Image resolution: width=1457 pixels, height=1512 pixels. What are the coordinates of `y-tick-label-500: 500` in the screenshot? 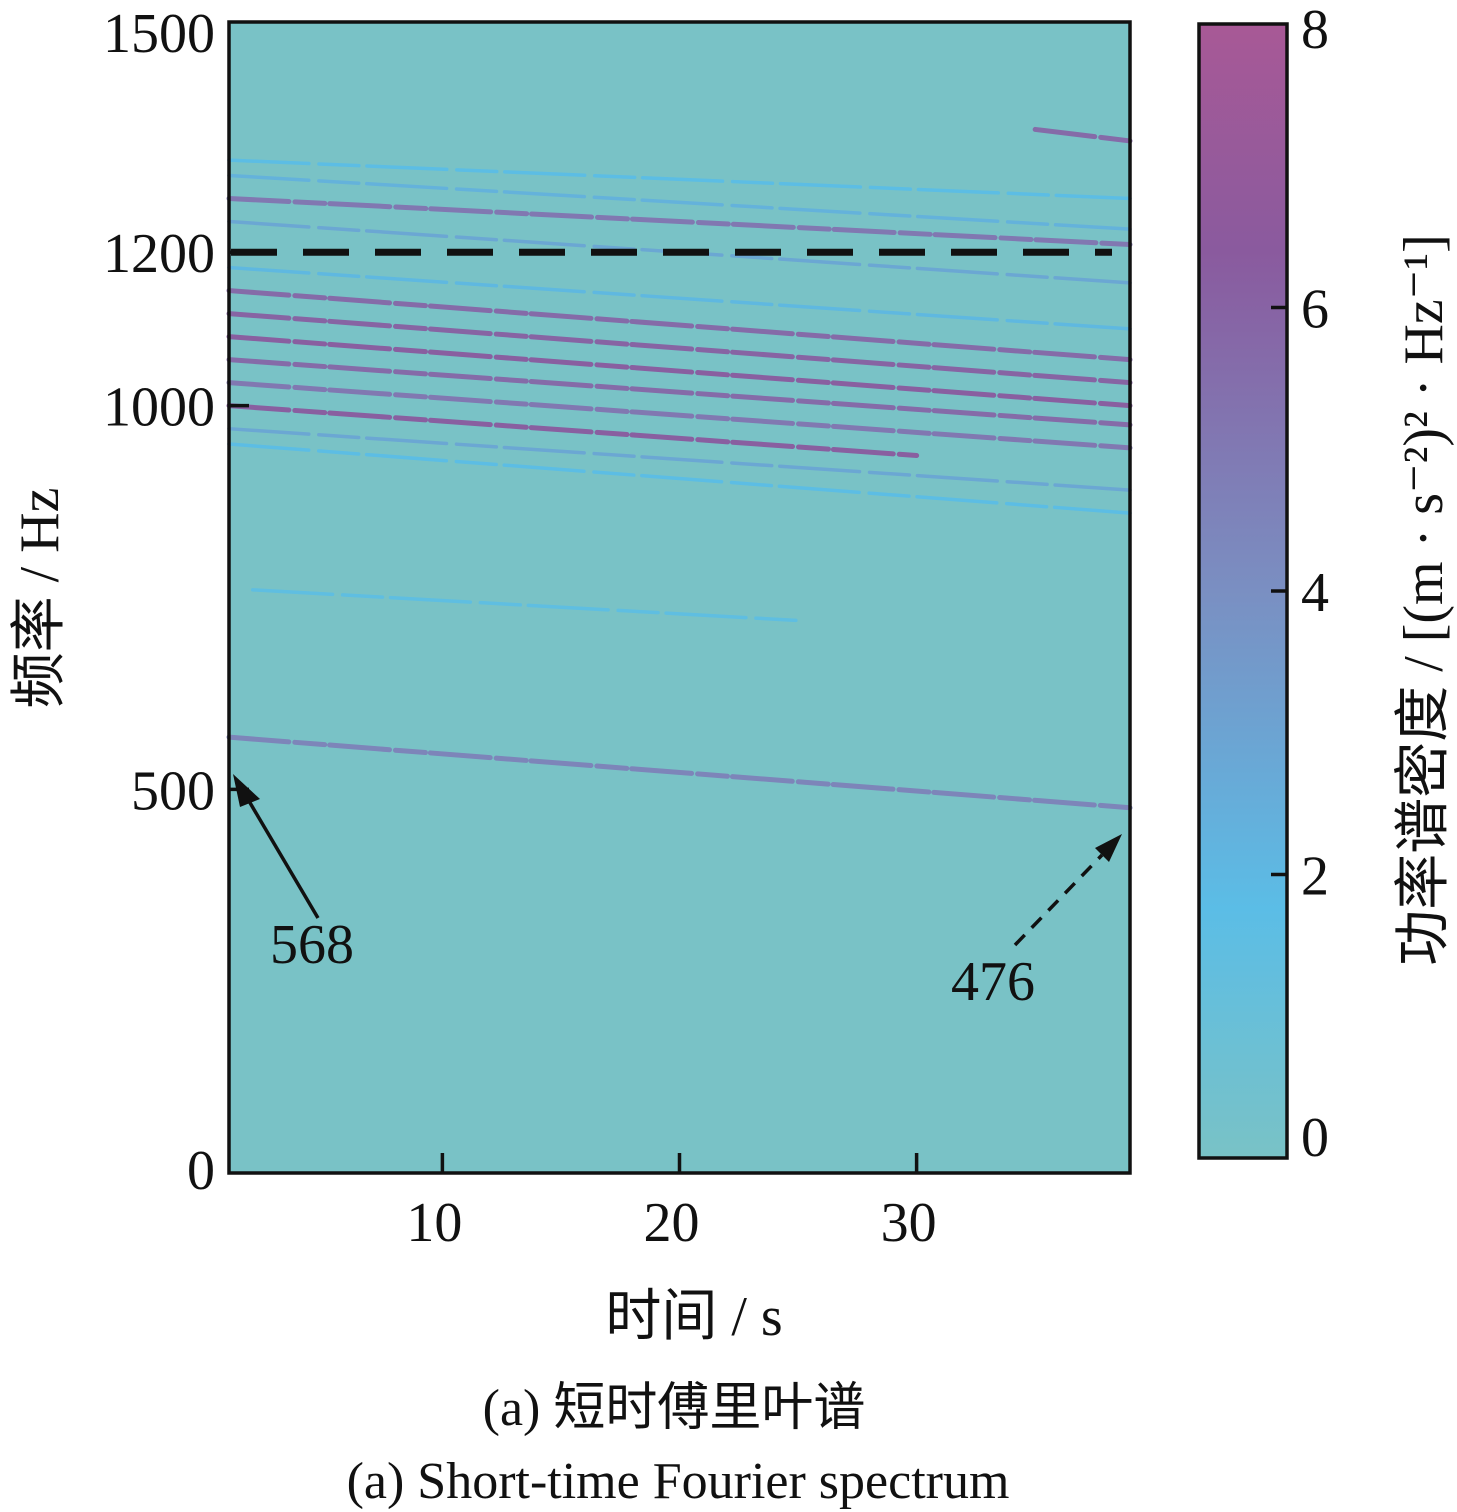 It's located at (173, 791).